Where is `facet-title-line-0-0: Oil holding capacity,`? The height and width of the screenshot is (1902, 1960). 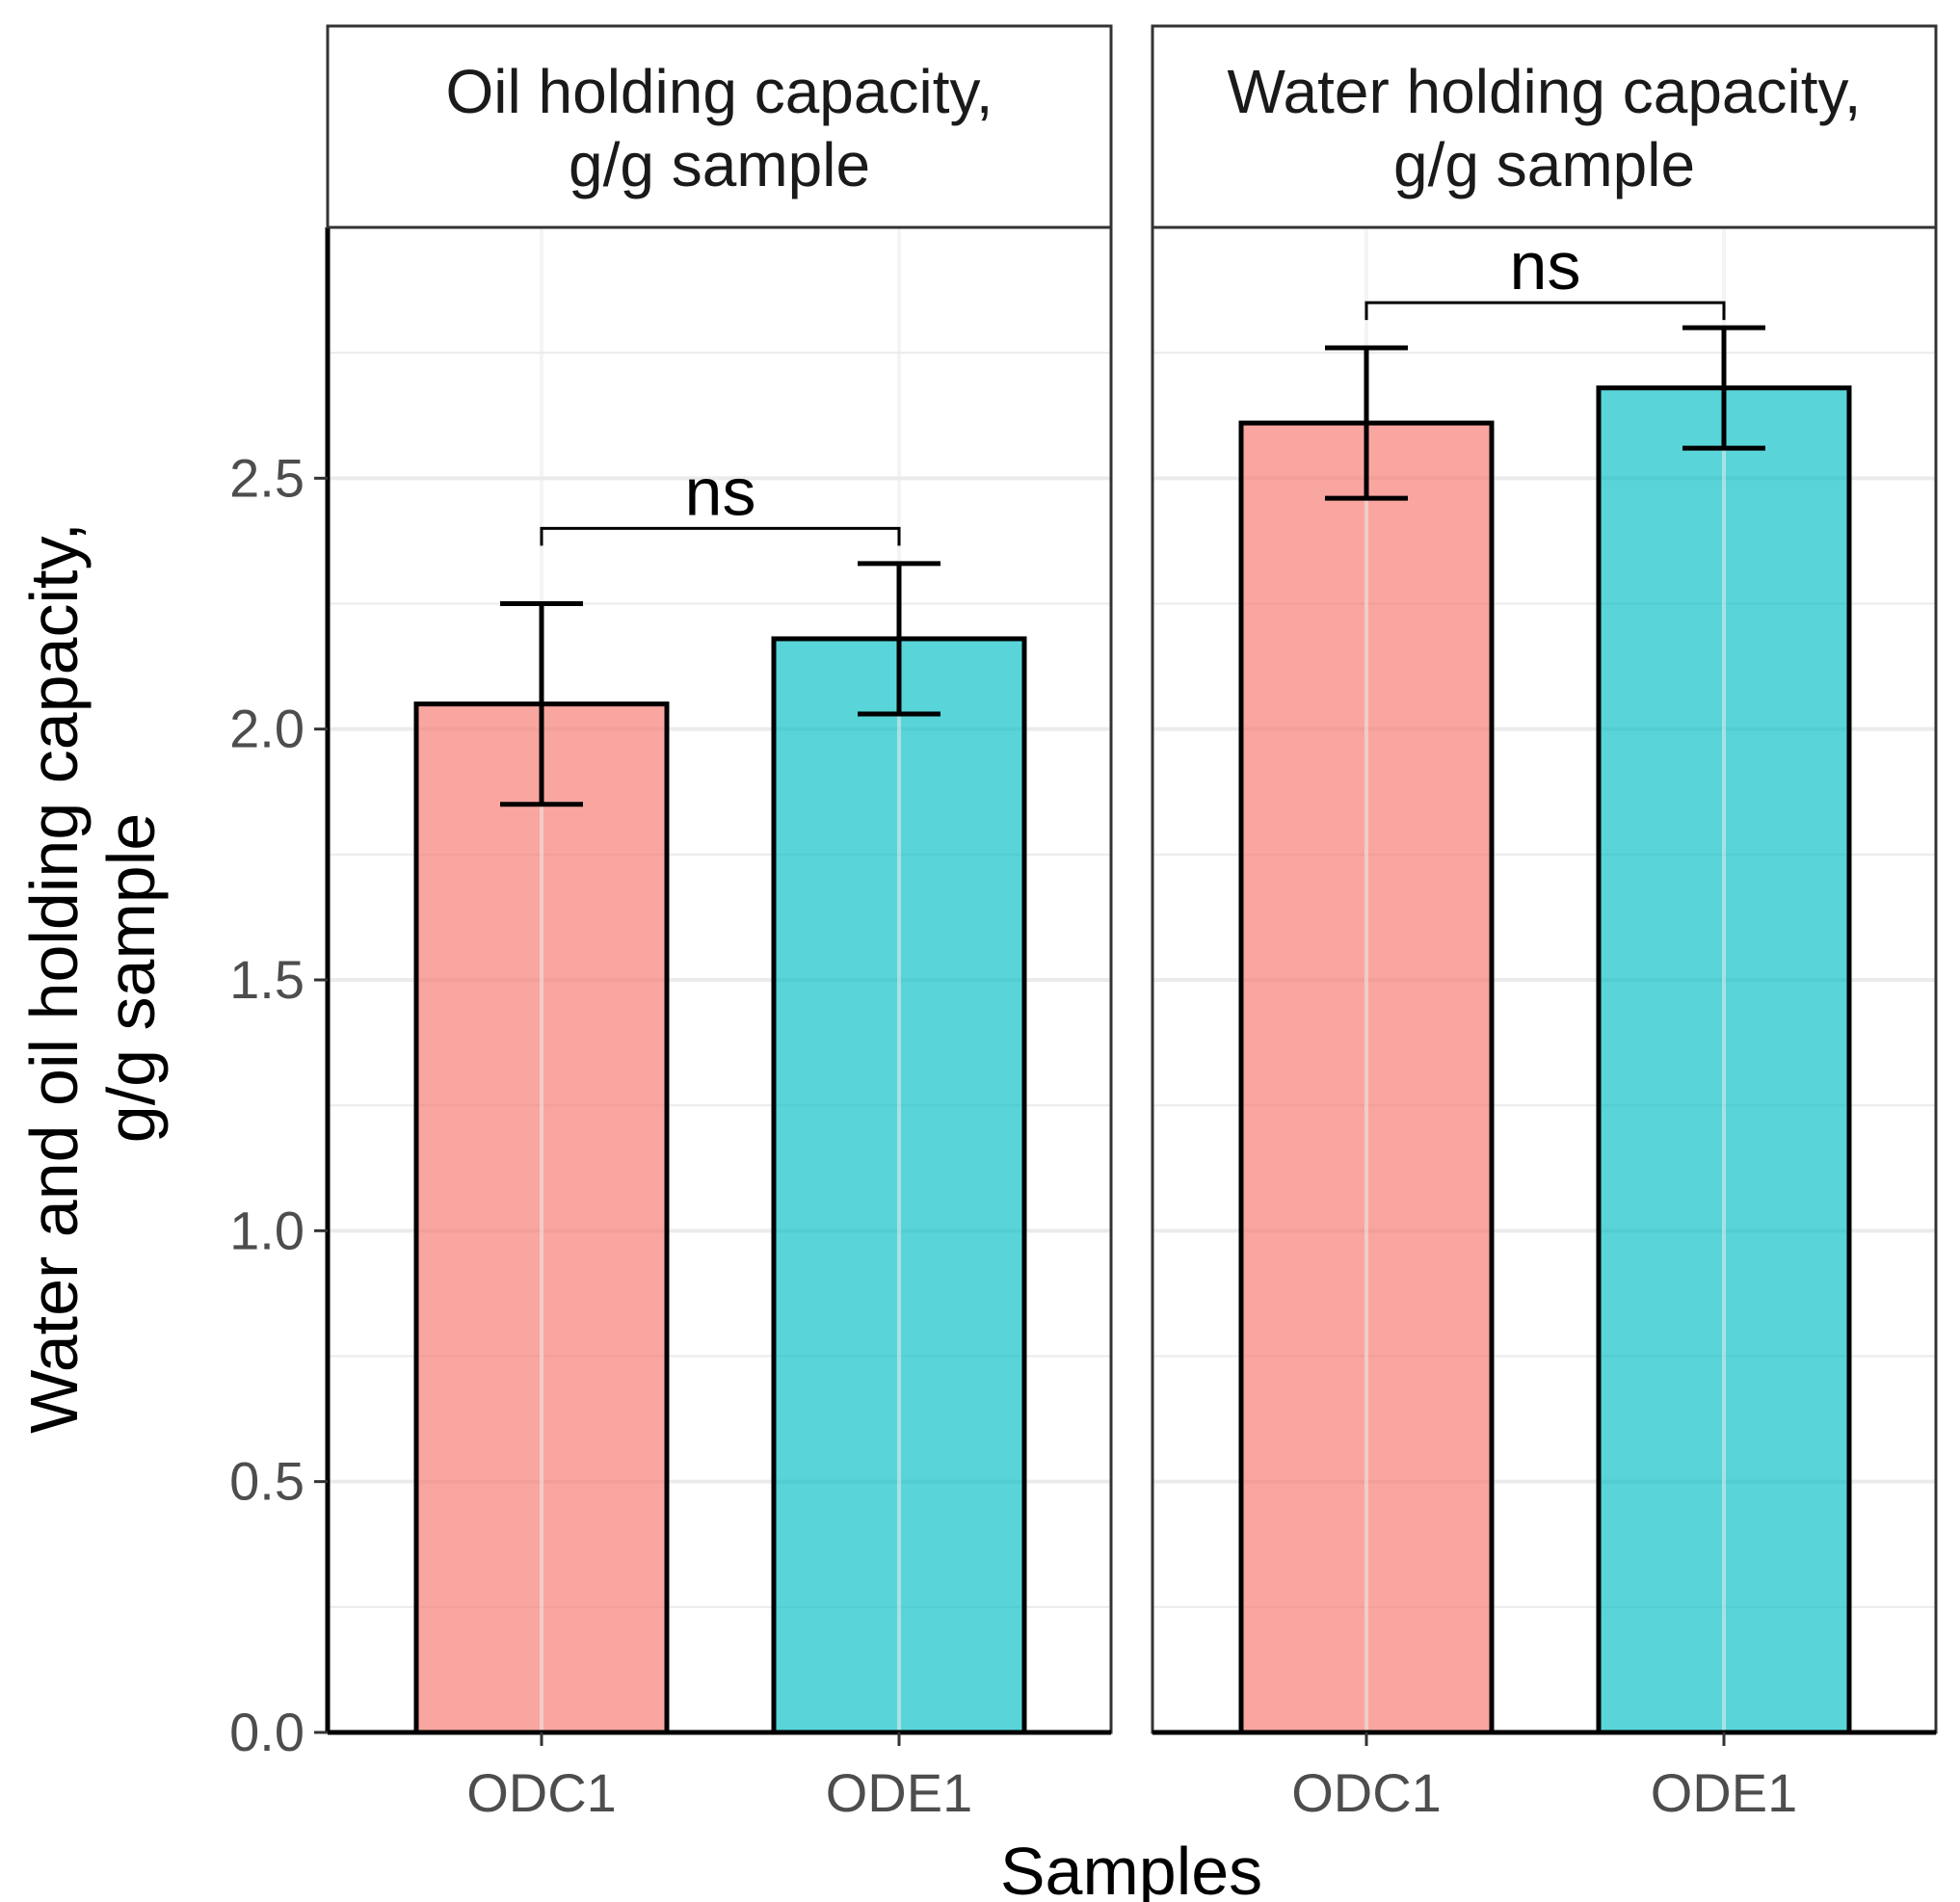 facet-title-line-0-0: Oil holding capacity, is located at coordinates (719, 91).